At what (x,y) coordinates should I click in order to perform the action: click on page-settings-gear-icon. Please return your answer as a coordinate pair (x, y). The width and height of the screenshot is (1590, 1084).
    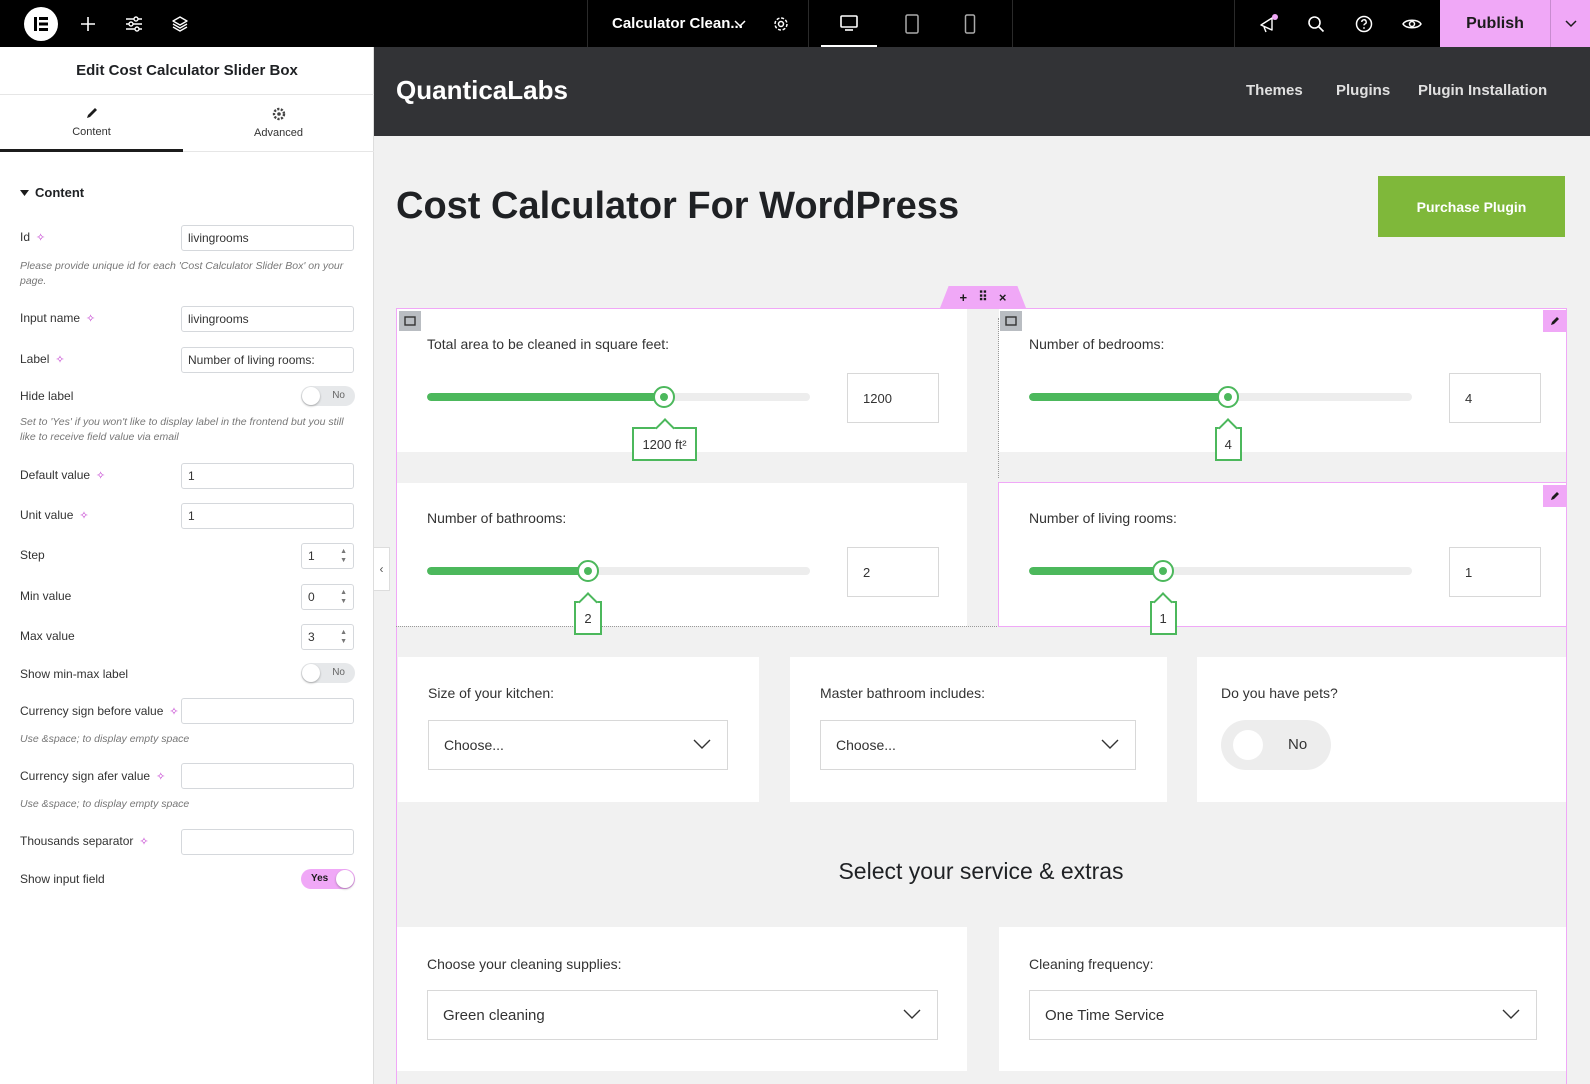
    Looking at the image, I should click on (781, 23).